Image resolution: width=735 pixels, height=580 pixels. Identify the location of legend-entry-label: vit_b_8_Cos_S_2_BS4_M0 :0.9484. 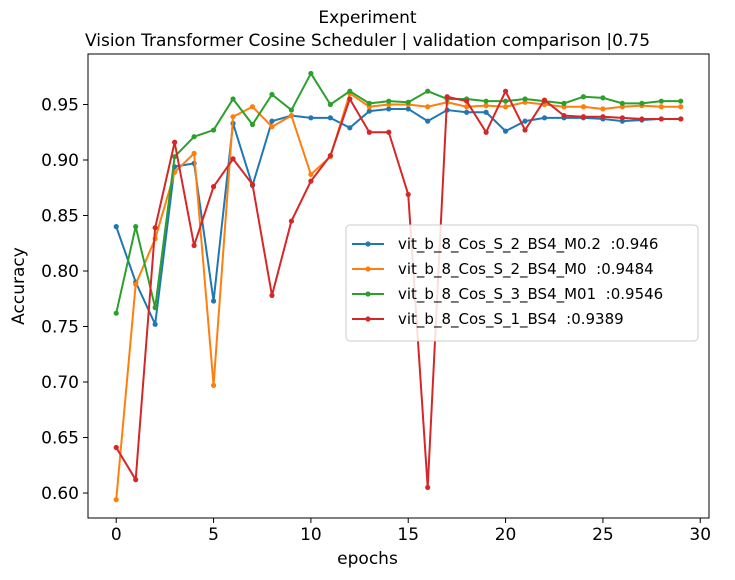
(526, 269).